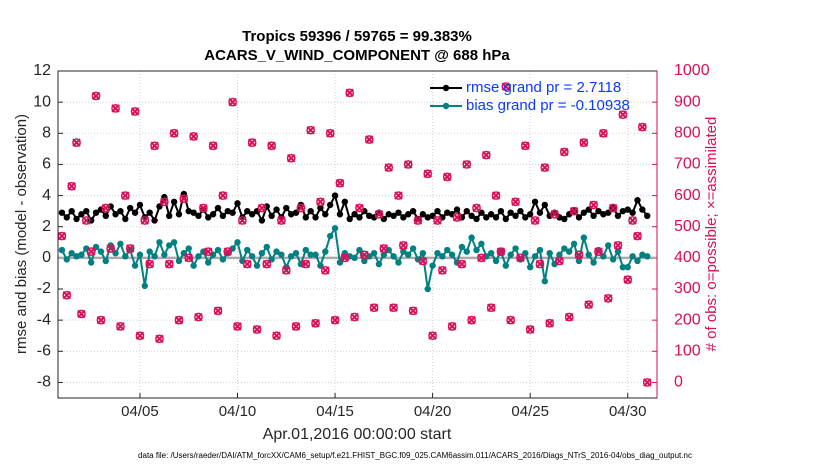 The height and width of the screenshot is (470, 830). I want to click on y-tick-label: 12, so click(42, 70).